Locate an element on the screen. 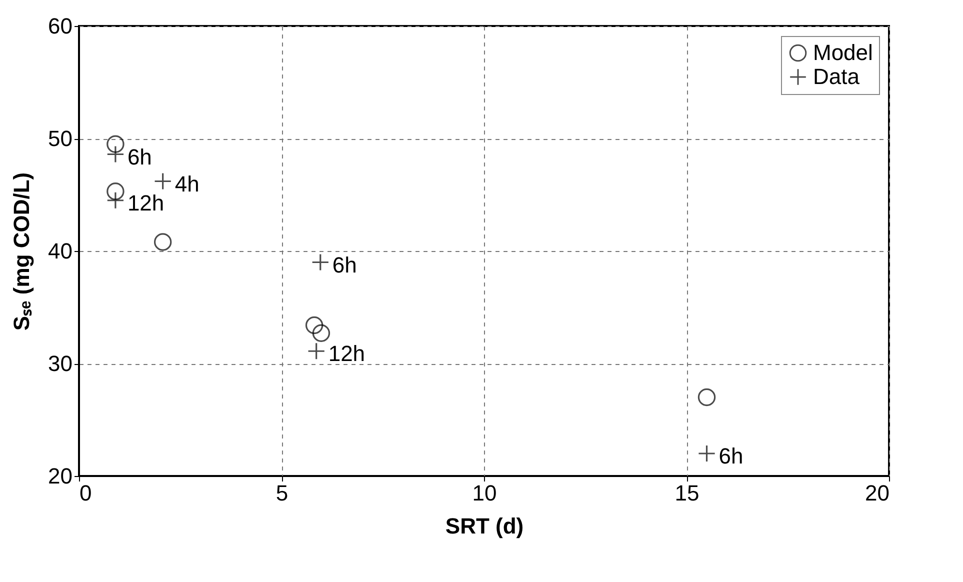  annotation: 4h is located at coordinates (187, 183).